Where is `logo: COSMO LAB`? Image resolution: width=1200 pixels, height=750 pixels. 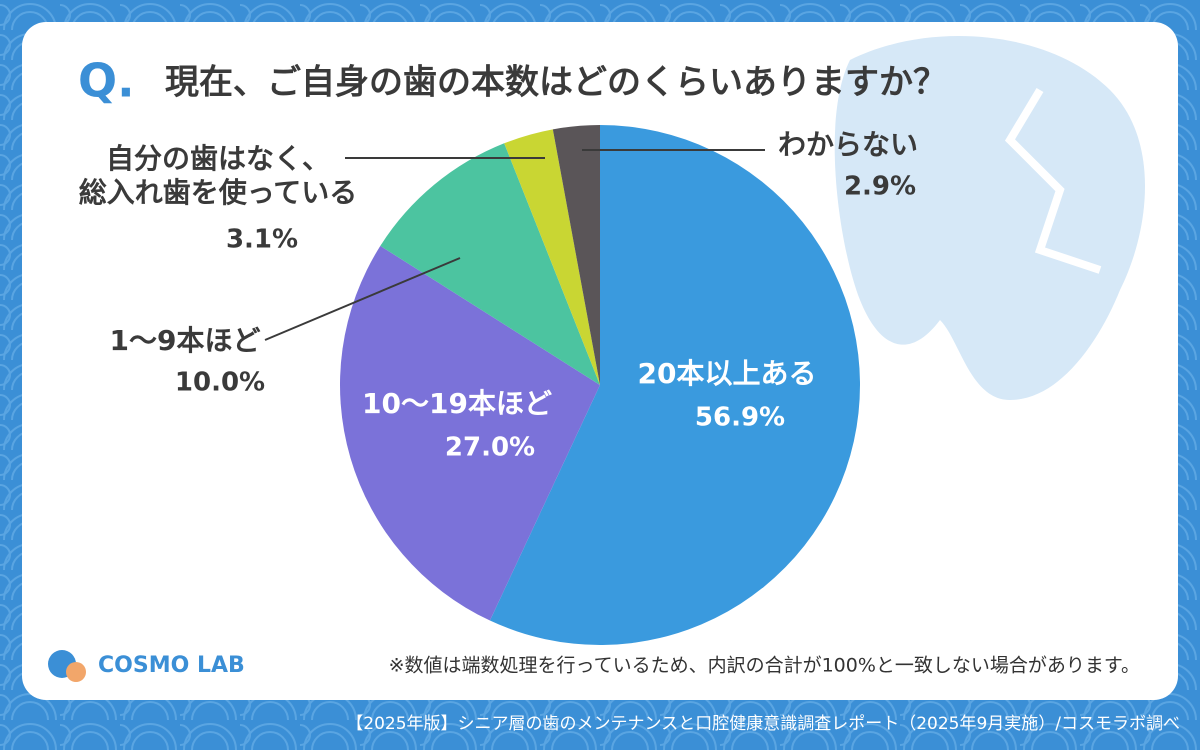
logo: COSMO LAB is located at coordinates (171, 665).